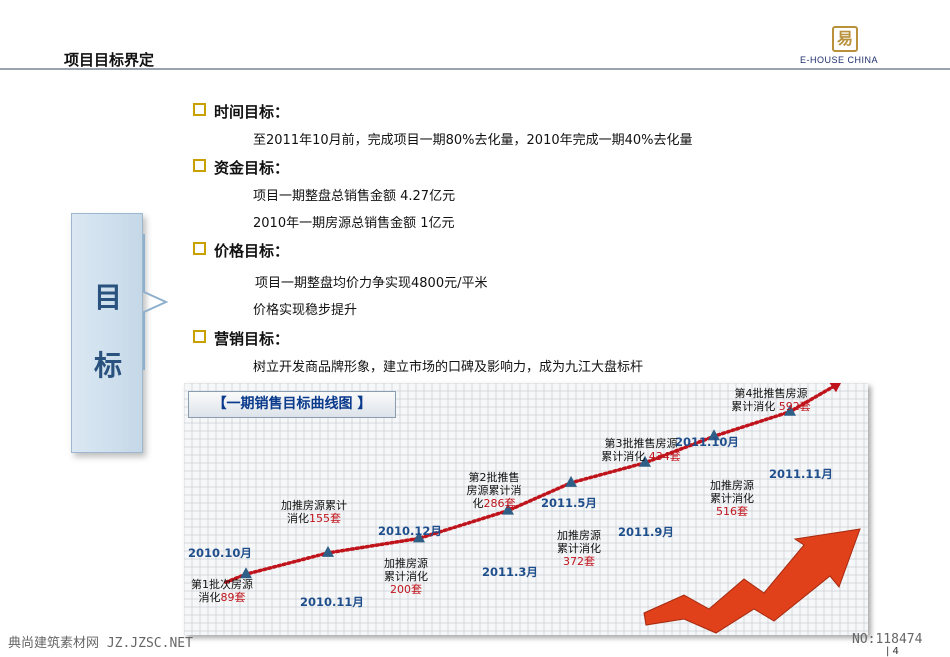  What do you see at coordinates (641, 449) in the screenshot?
I see `annotation-label: 第3批推售房源累计消化 434套` at bounding box center [641, 449].